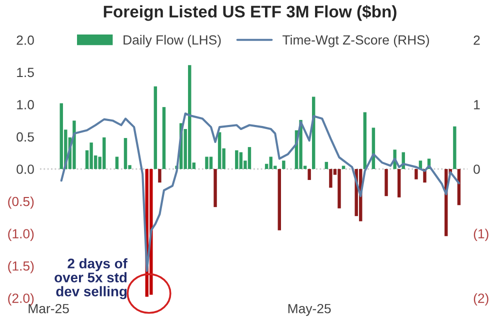 This screenshot has width=500, height=333. What do you see at coordinates (481, 299) in the screenshot?
I see `y2-tick-label: (2)` at bounding box center [481, 299].